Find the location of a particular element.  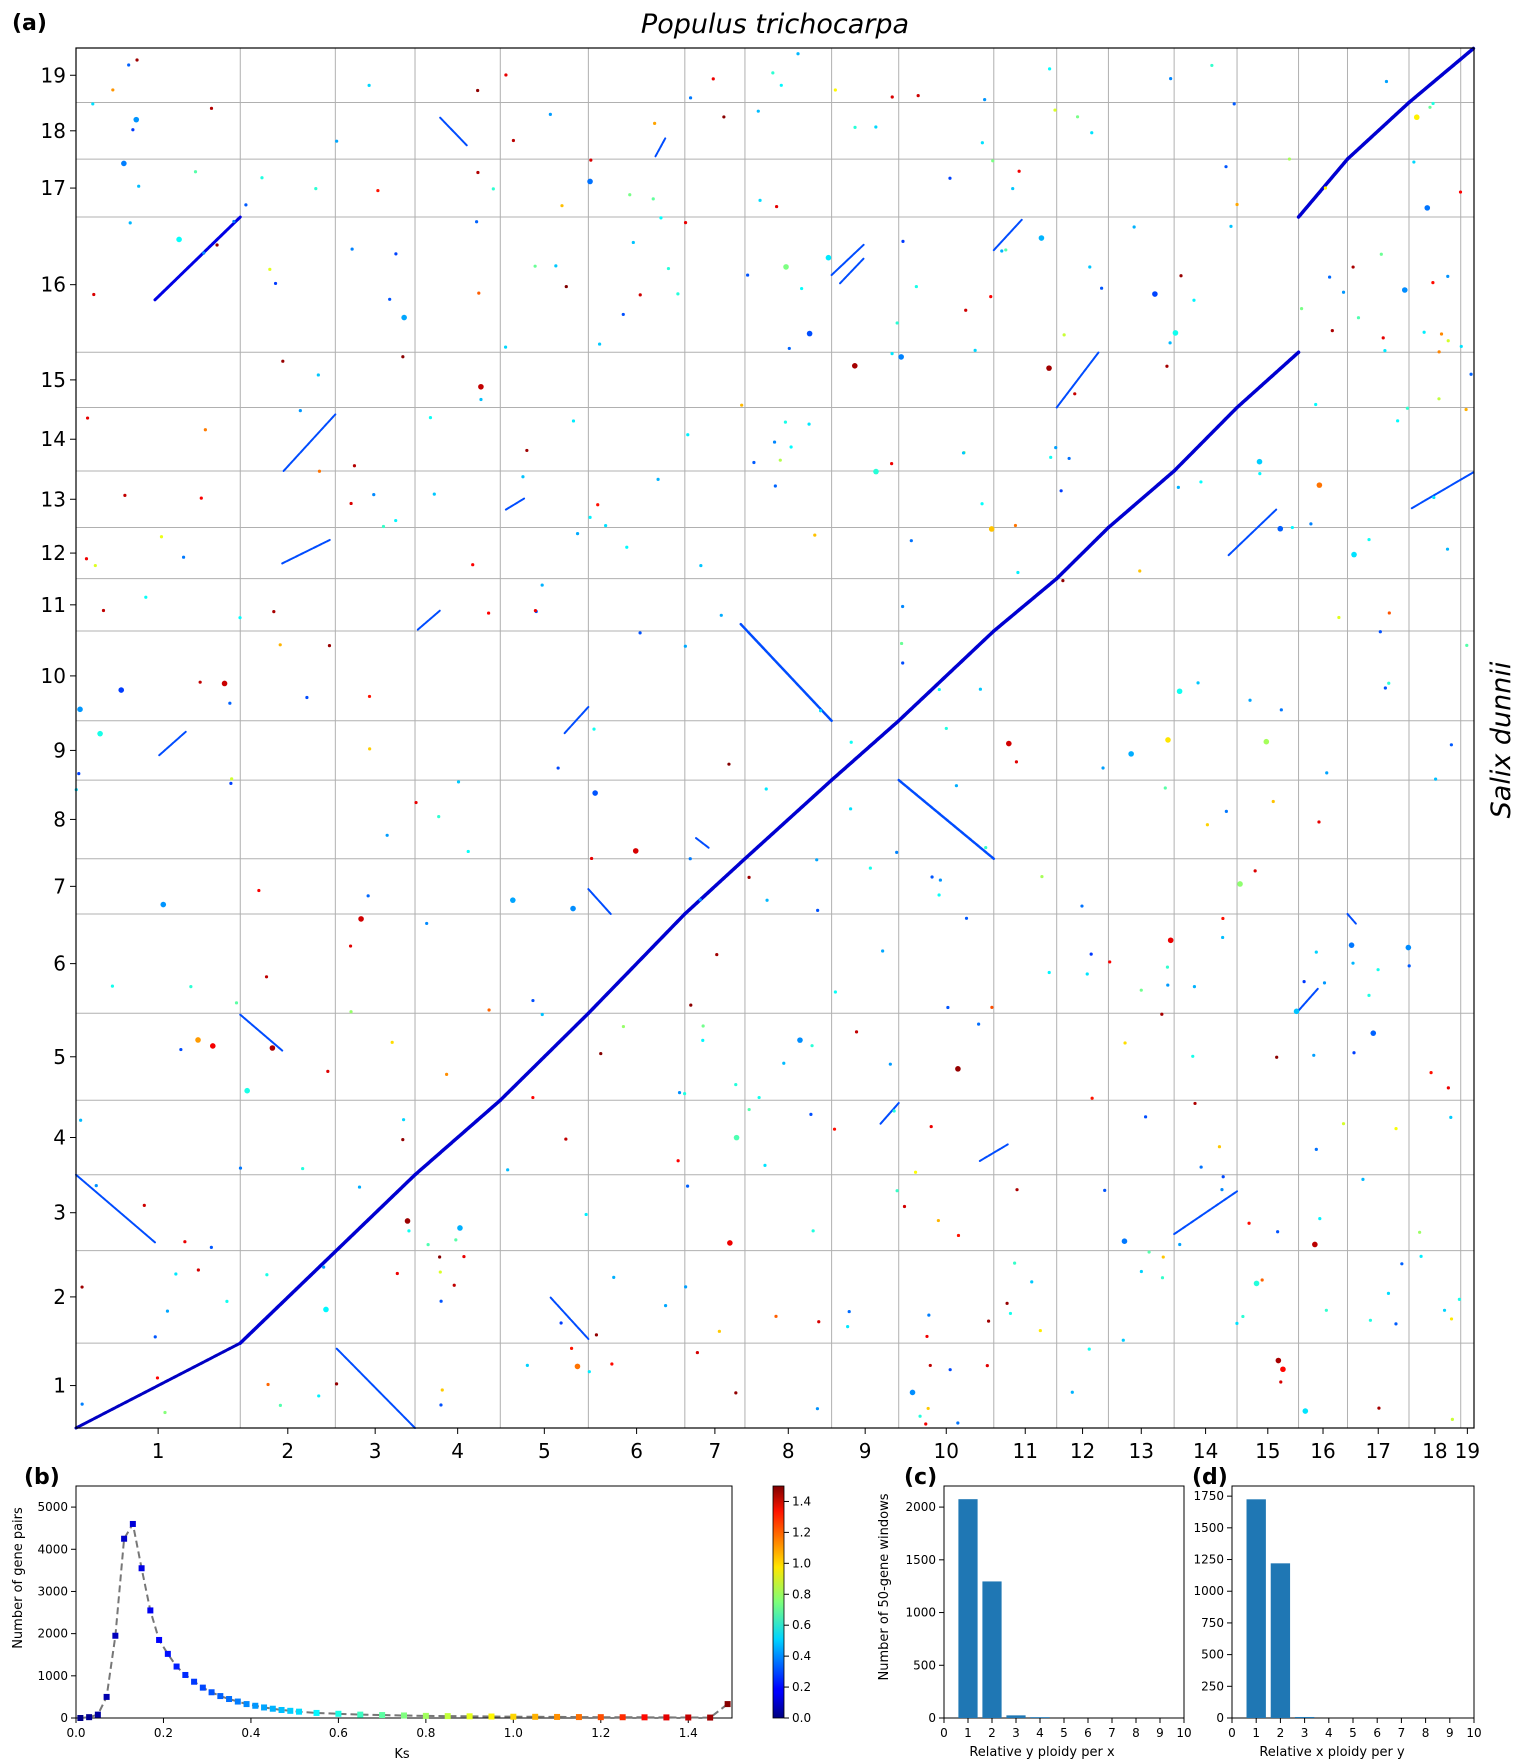

ploidy-c-bars is located at coordinates (1004, 1608).